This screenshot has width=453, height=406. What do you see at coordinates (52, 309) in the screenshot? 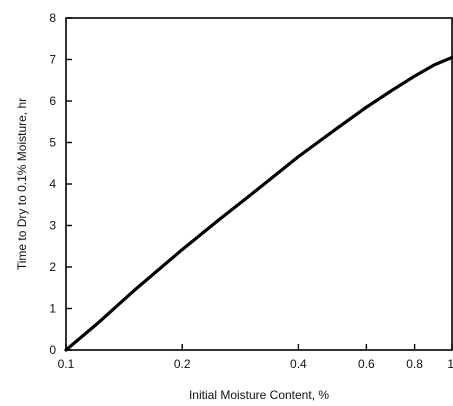
I see `y-tick-label: 1` at bounding box center [52, 309].